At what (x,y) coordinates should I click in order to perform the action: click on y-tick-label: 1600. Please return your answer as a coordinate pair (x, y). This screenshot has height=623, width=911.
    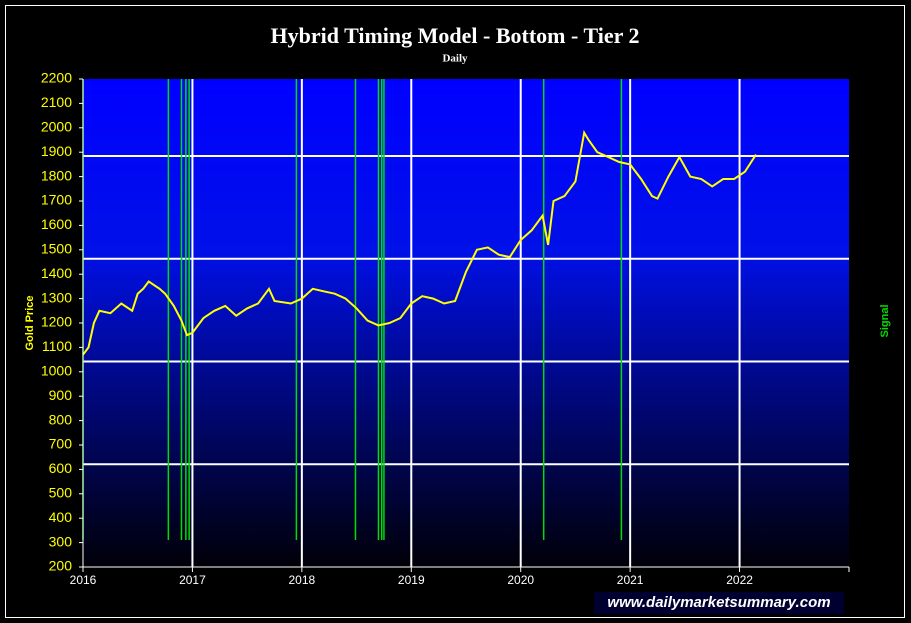
    Looking at the image, I should click on (56, 224).